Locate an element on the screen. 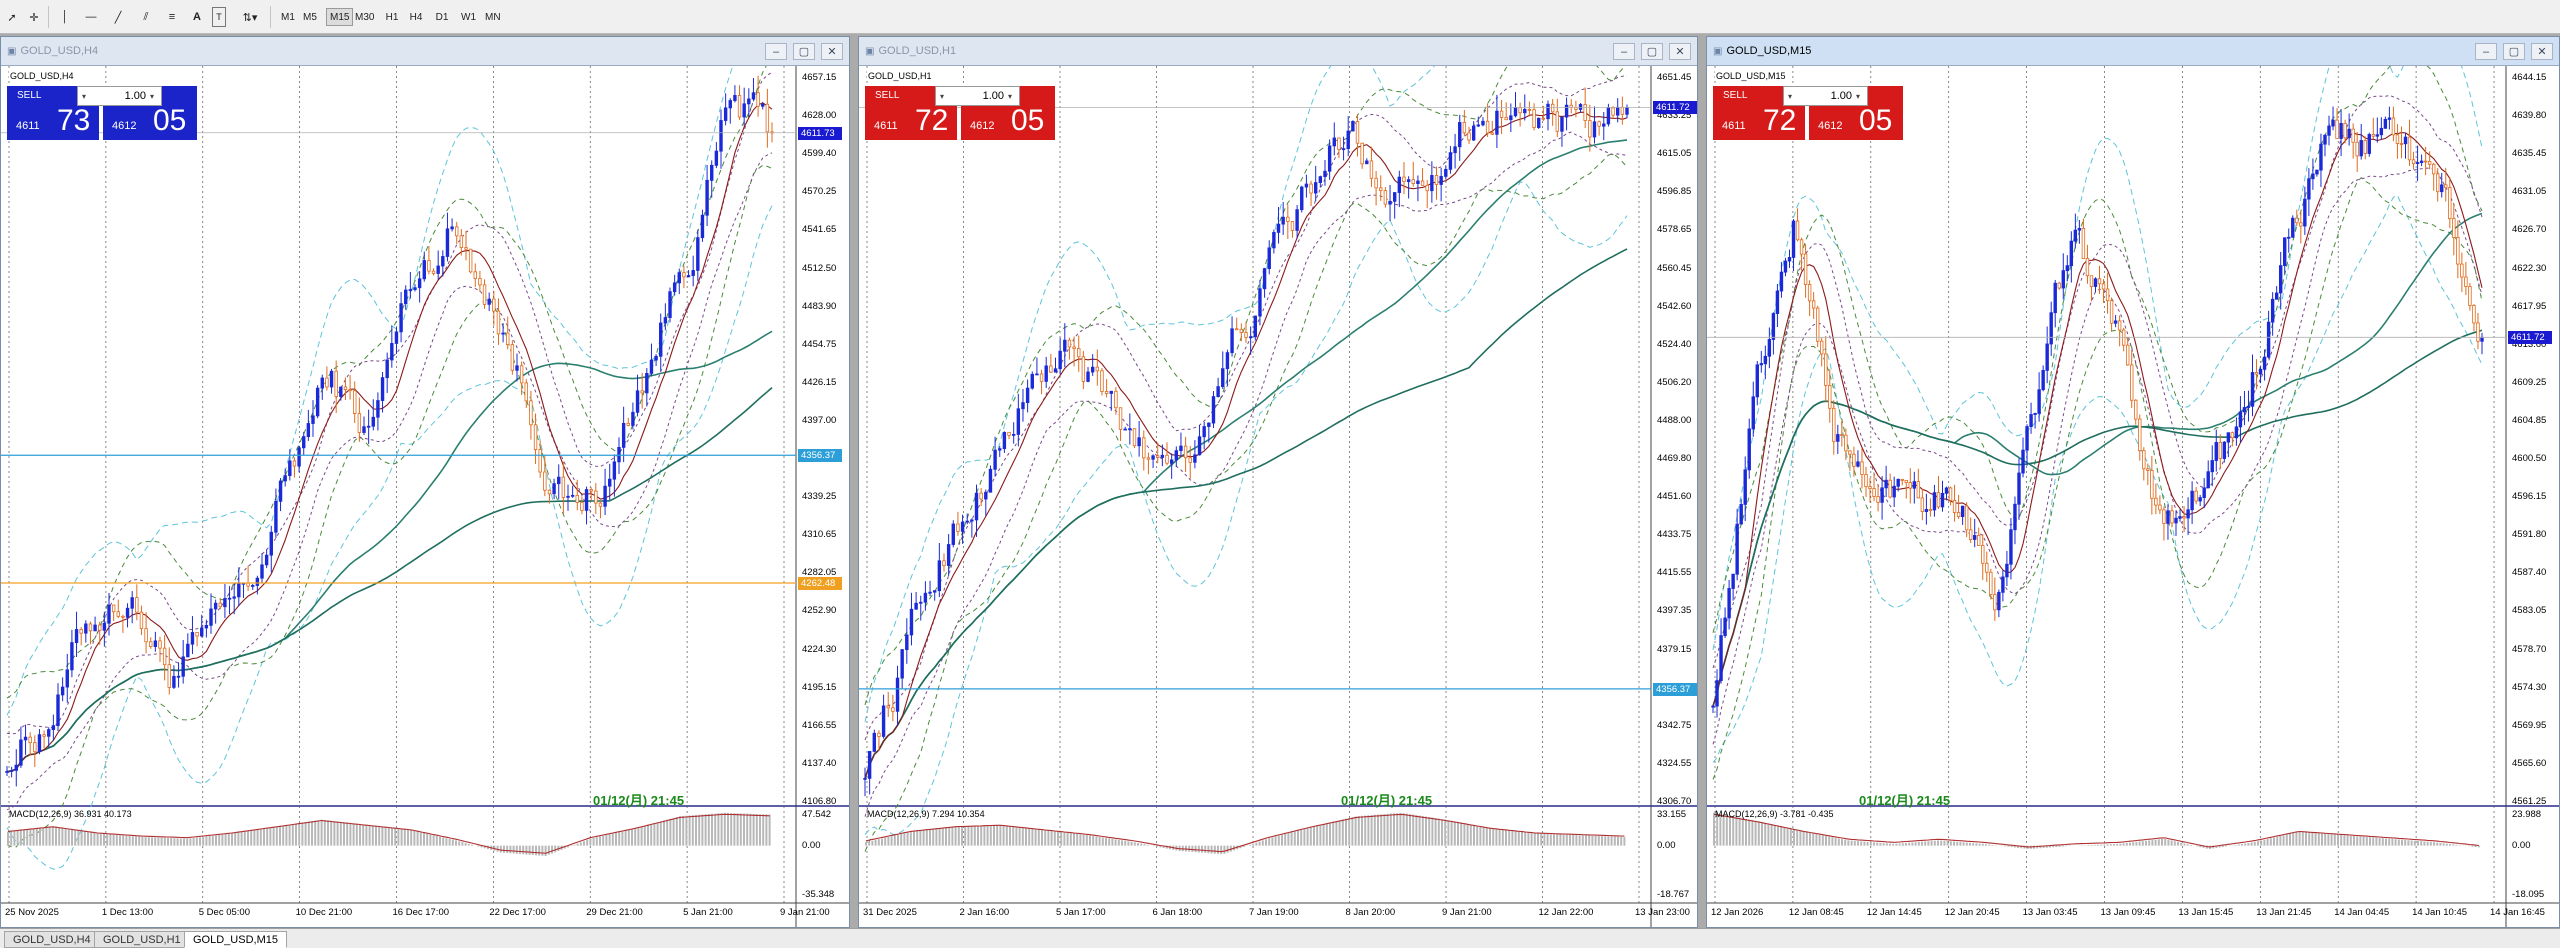 The height and width of the screenshot is (948, 2560). tab-gold-usd-h4: GOLD_USD,H4 is located at coordinates (52, 939).